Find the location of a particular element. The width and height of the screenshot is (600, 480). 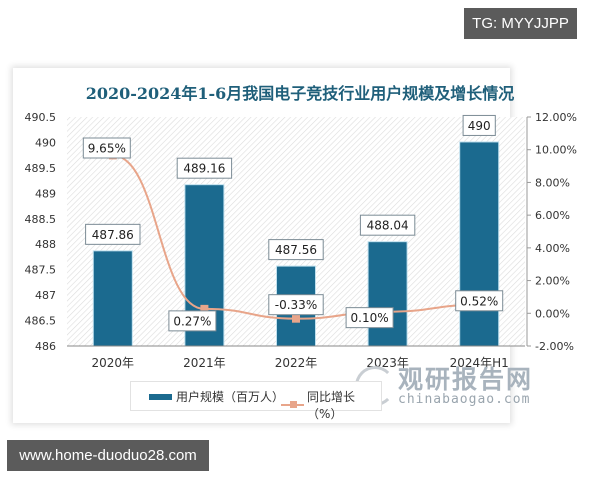

growth-value-label: 0.27% is located at coordinates (192, 321).